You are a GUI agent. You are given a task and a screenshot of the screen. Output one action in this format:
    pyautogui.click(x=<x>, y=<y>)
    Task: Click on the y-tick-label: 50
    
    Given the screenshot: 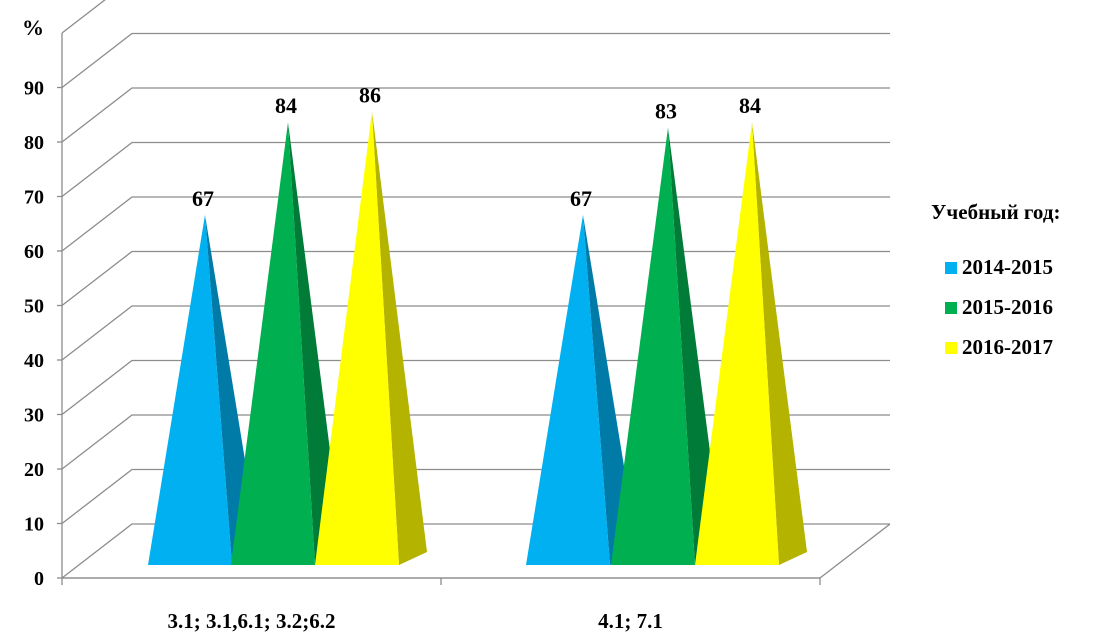 What is the action you would take?
    pyautogui.click(x=34, y=307)
    